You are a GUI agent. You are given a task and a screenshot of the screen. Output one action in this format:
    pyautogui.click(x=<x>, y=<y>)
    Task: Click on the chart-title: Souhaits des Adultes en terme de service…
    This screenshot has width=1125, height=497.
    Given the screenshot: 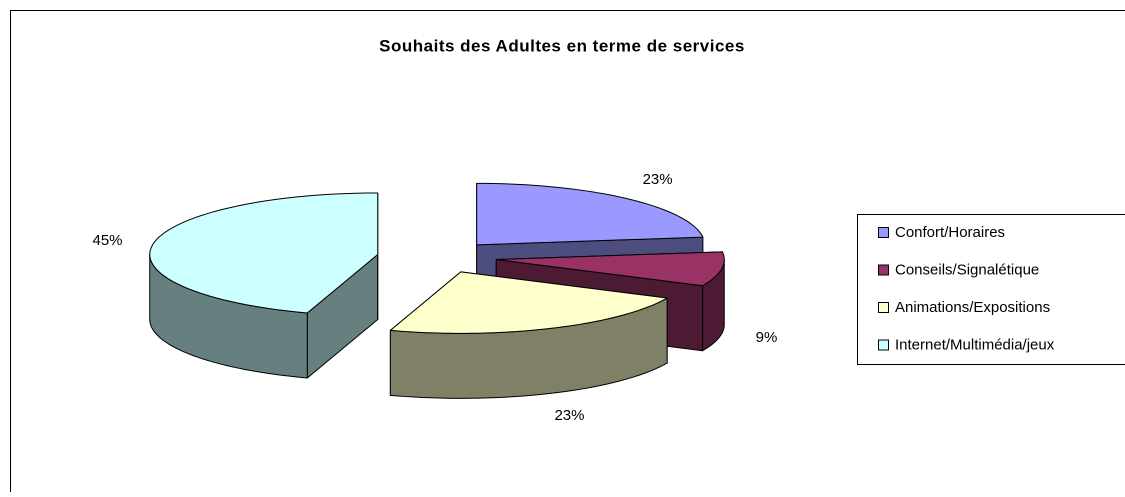 What is the action you would take?
    pyautogui.click(x=562, y=45)
    